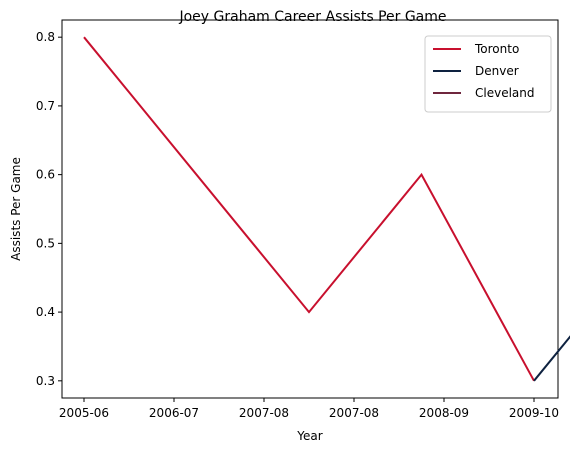 The height and width of the screenshot is (453, 570). Describe the element at coordinates (497, 71) in the screenshot. I see `legend-label-denver: Denver` at that location.